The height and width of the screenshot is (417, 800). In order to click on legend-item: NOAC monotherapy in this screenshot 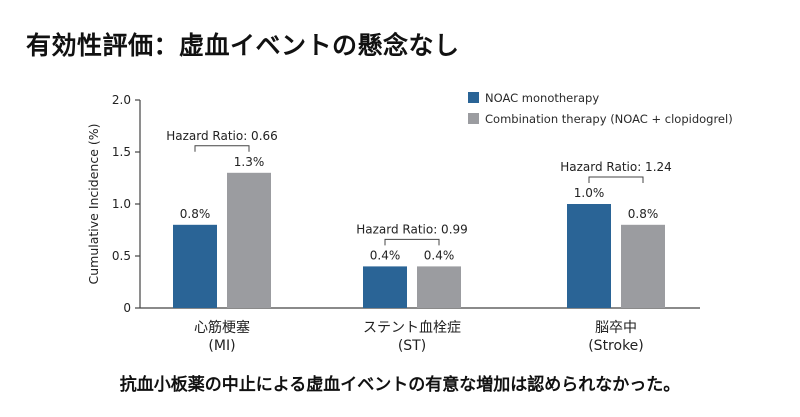, I will do `click(600, 97)`.